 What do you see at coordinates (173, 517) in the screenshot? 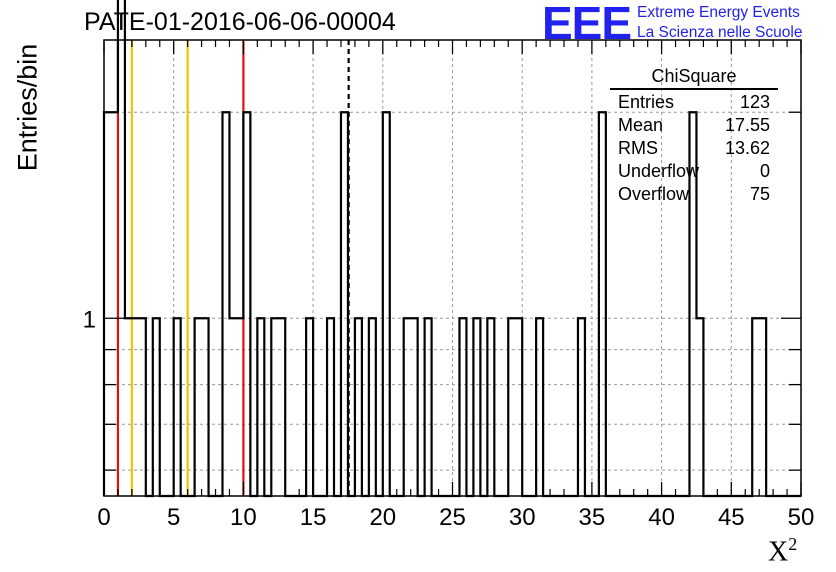
I see `x-tick-label: 5` at bounding box center [173, 517].